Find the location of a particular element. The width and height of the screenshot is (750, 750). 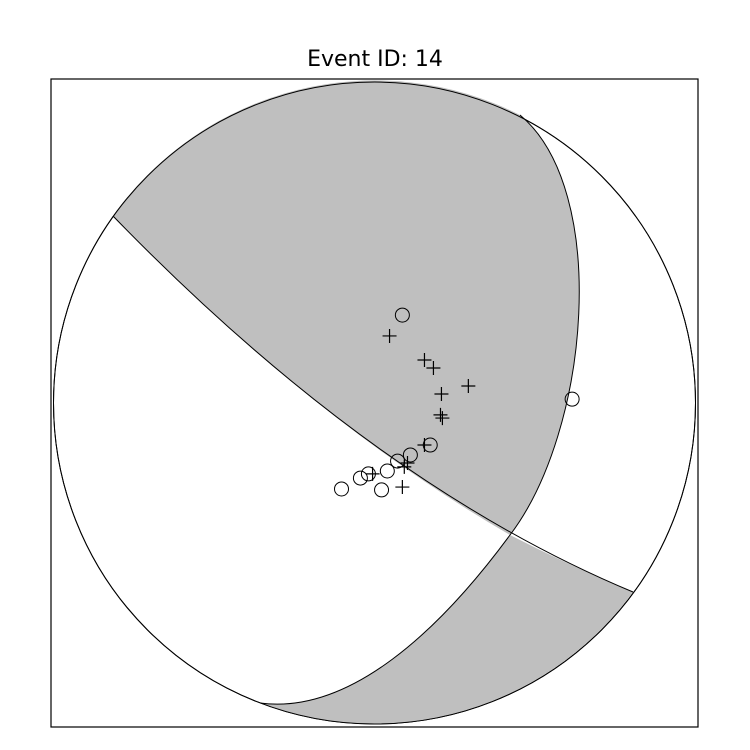

markers is located at coordinates (457, 402).